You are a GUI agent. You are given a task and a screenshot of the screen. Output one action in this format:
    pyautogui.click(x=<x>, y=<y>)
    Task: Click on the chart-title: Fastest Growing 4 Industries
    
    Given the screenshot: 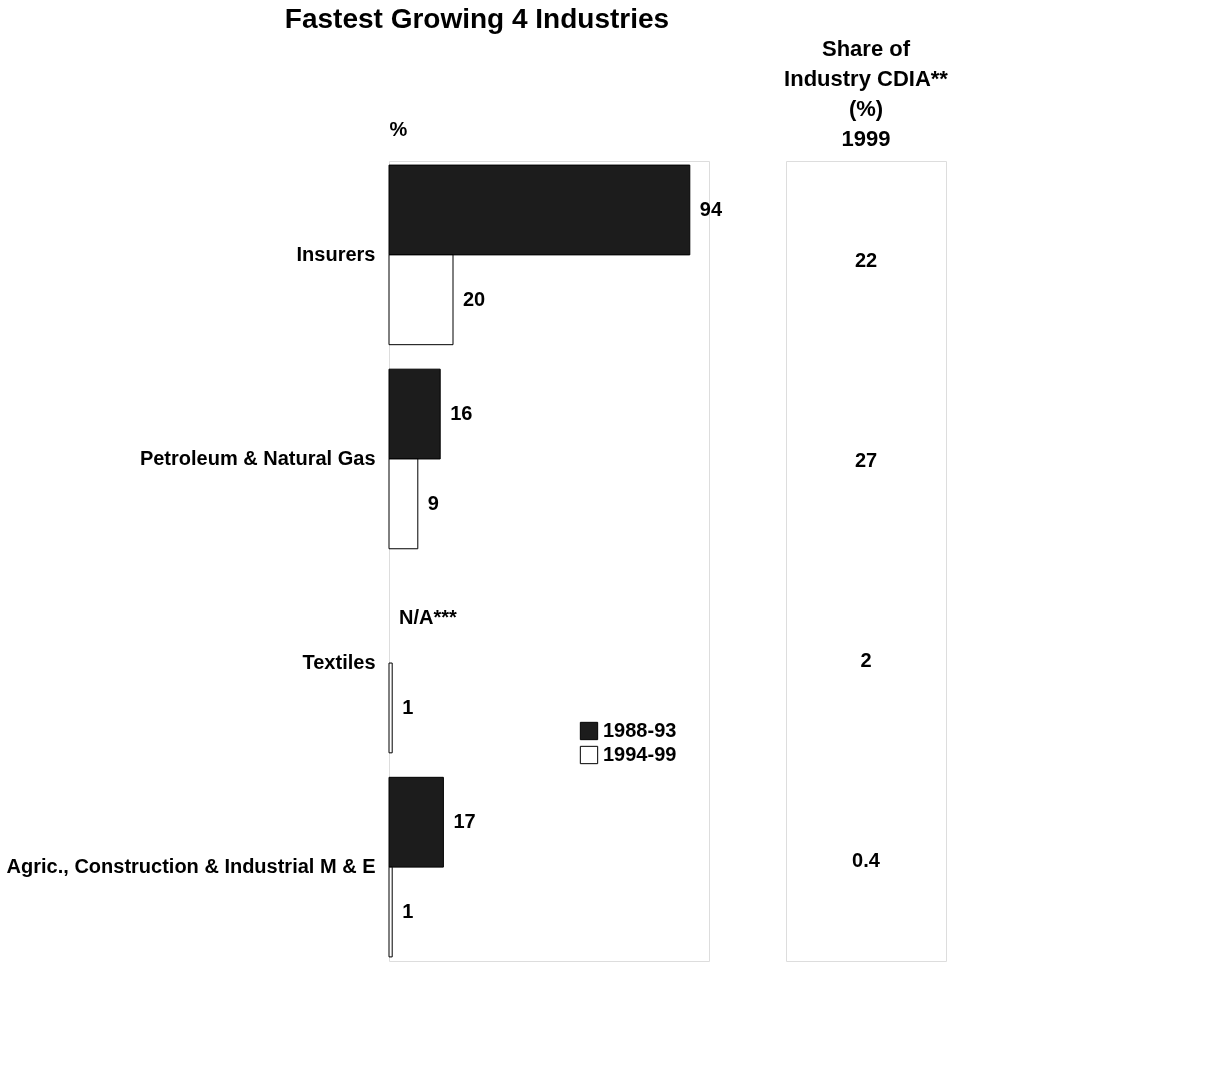 What is the action you would take?
    pyautogui.click(x=477, y=18)
    